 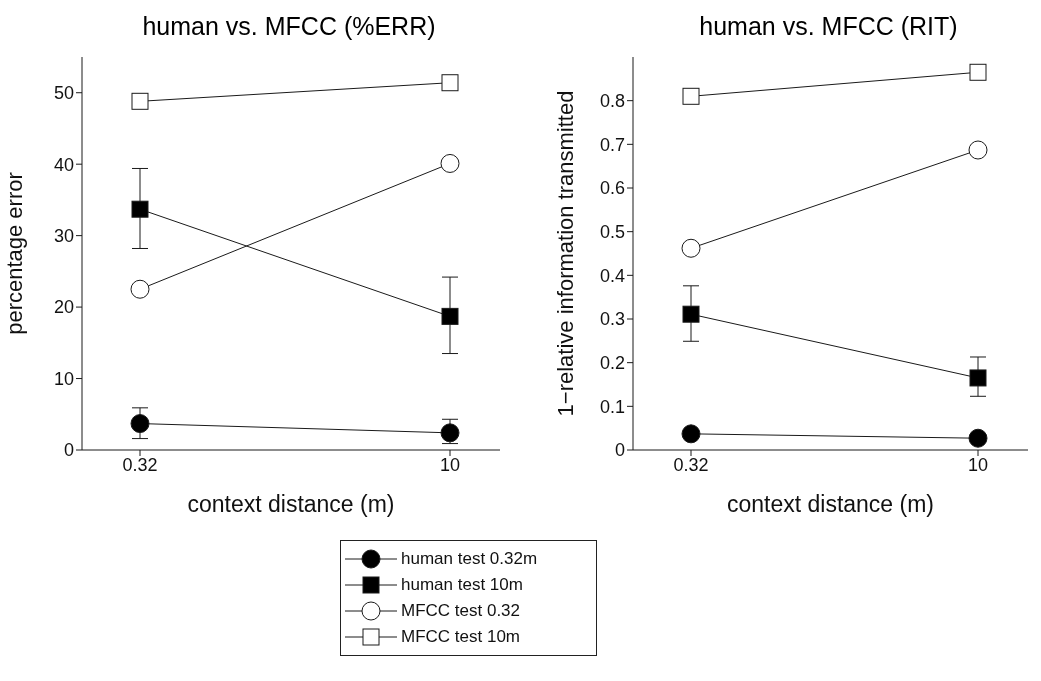 I want to click on y-tick-label: 30, so click(x=63, y=236).